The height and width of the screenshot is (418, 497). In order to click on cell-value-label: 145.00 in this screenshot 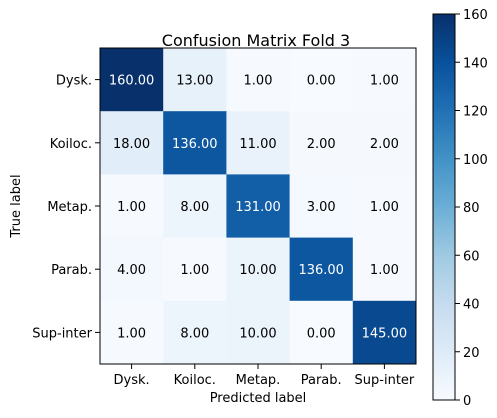, I will do `click(385, 333)`.